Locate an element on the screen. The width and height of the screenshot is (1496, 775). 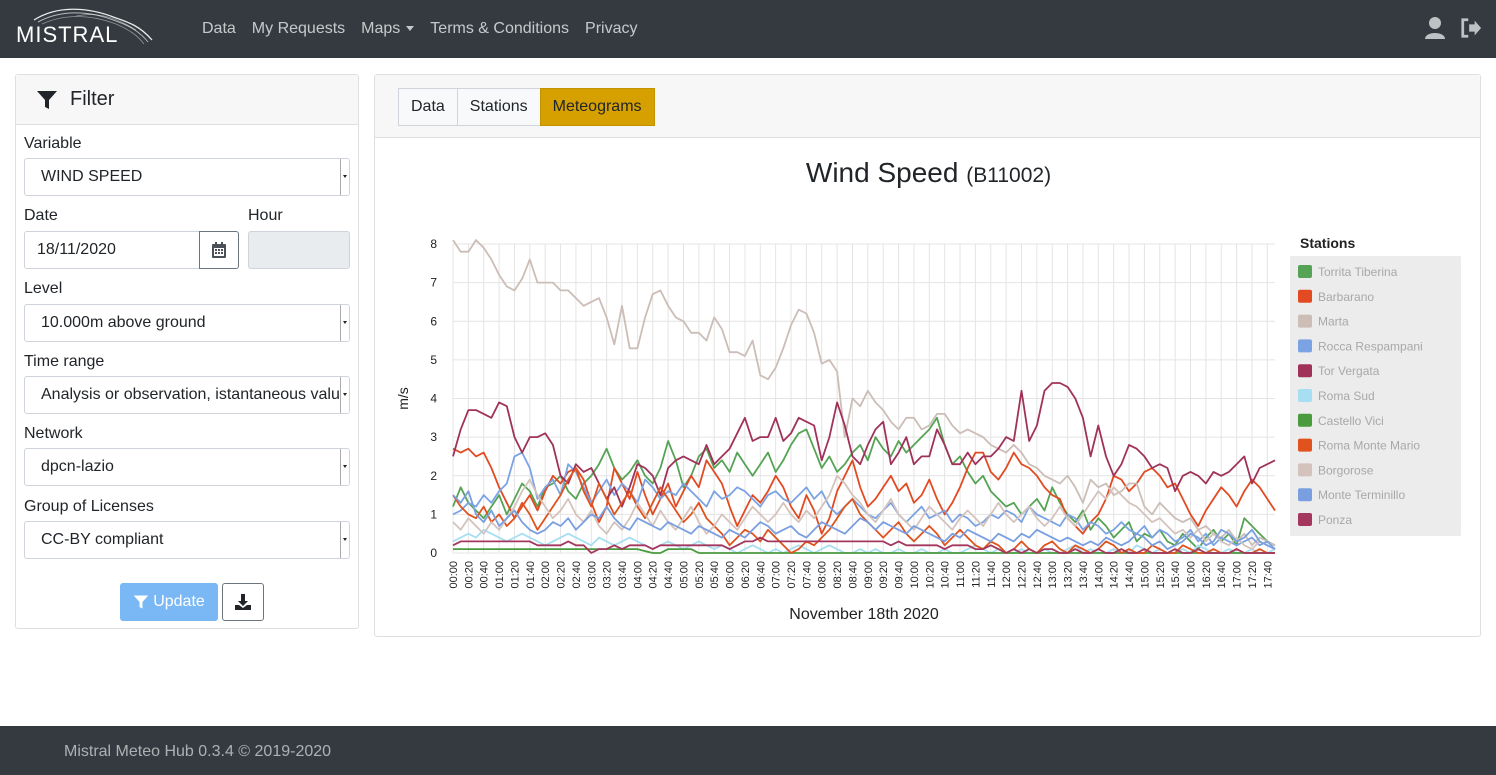
tab-stations: Stations is located at coordinates (498, 107).